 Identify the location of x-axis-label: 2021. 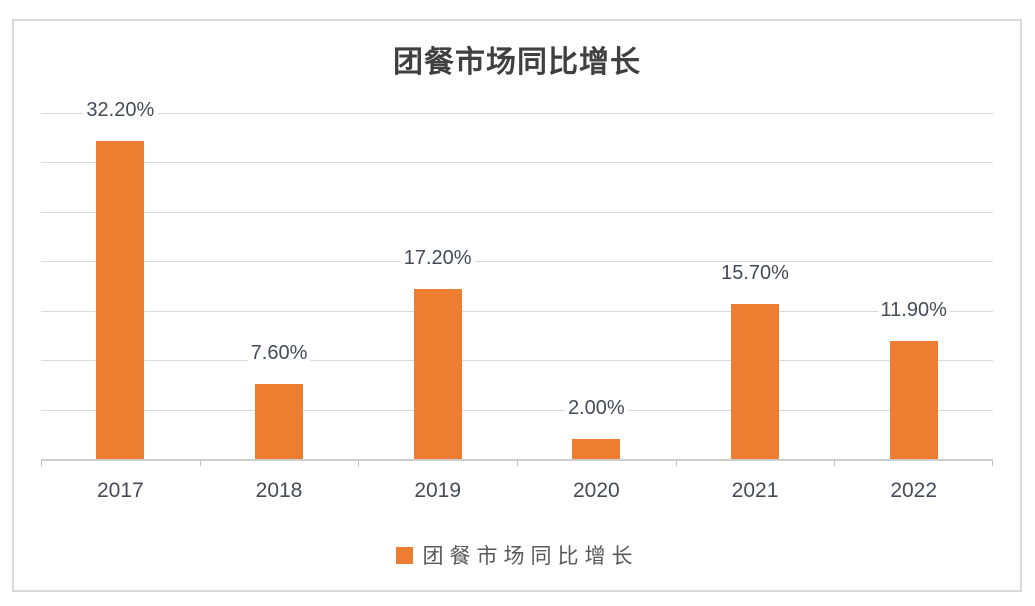
(755, 490).